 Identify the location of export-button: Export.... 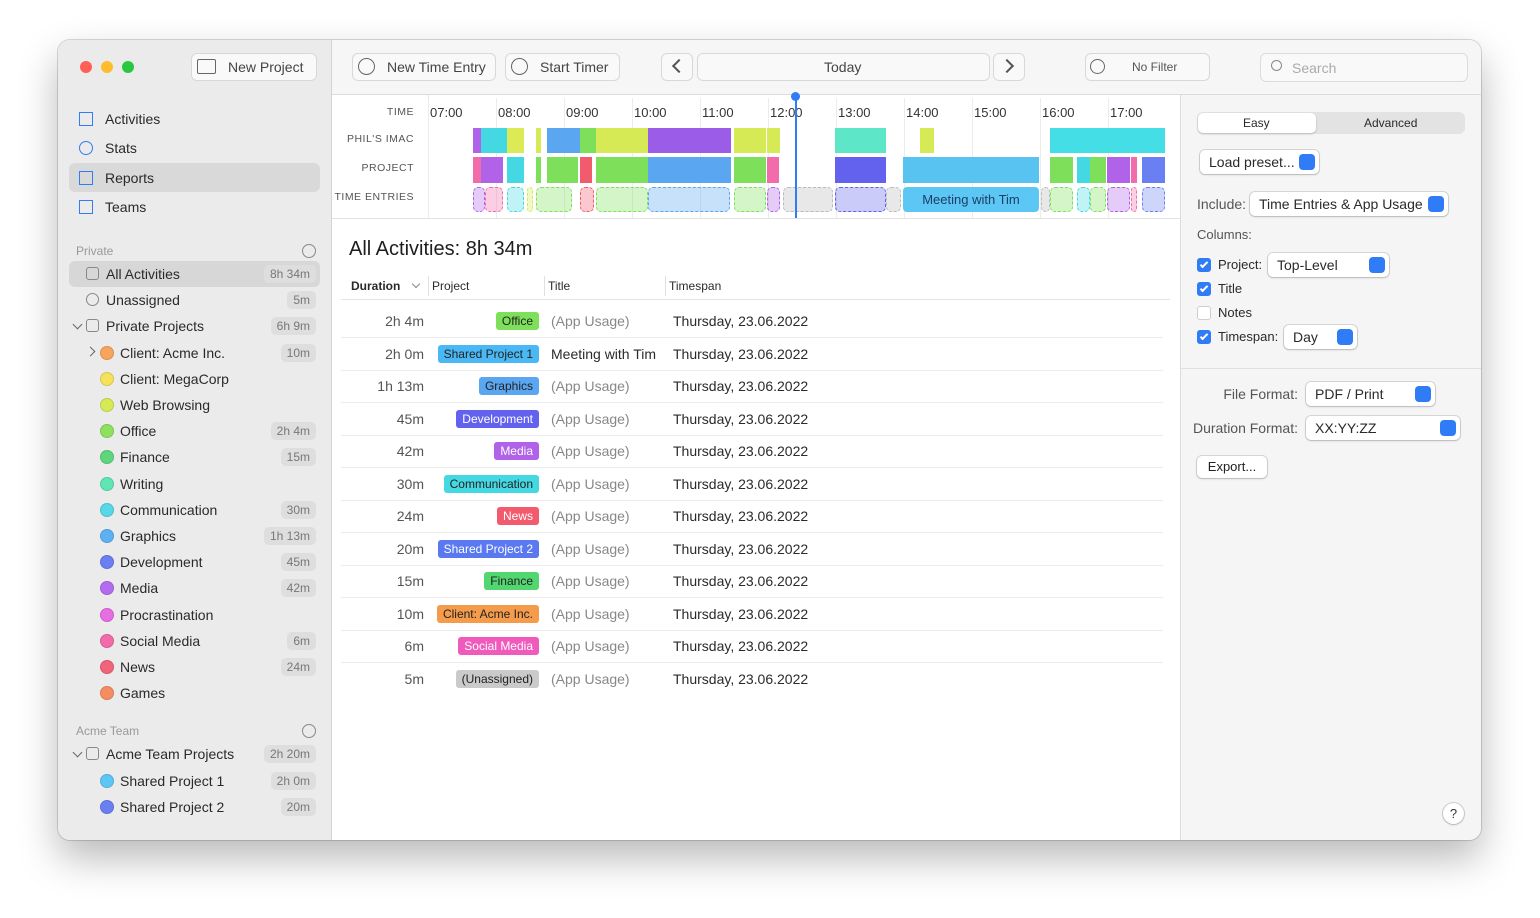
(1232, 467).